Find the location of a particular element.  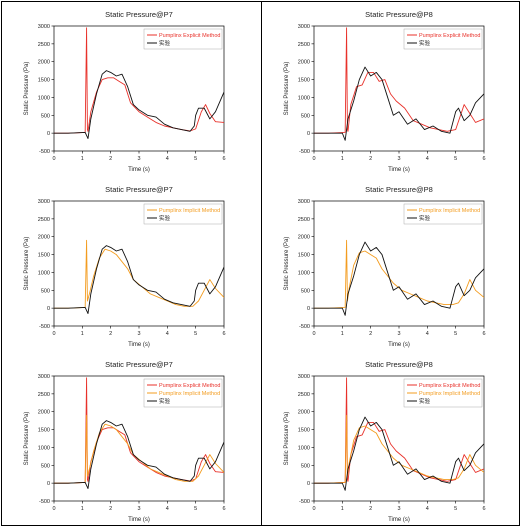

x-tick-label: 0 is located at coordinates (313, 159).